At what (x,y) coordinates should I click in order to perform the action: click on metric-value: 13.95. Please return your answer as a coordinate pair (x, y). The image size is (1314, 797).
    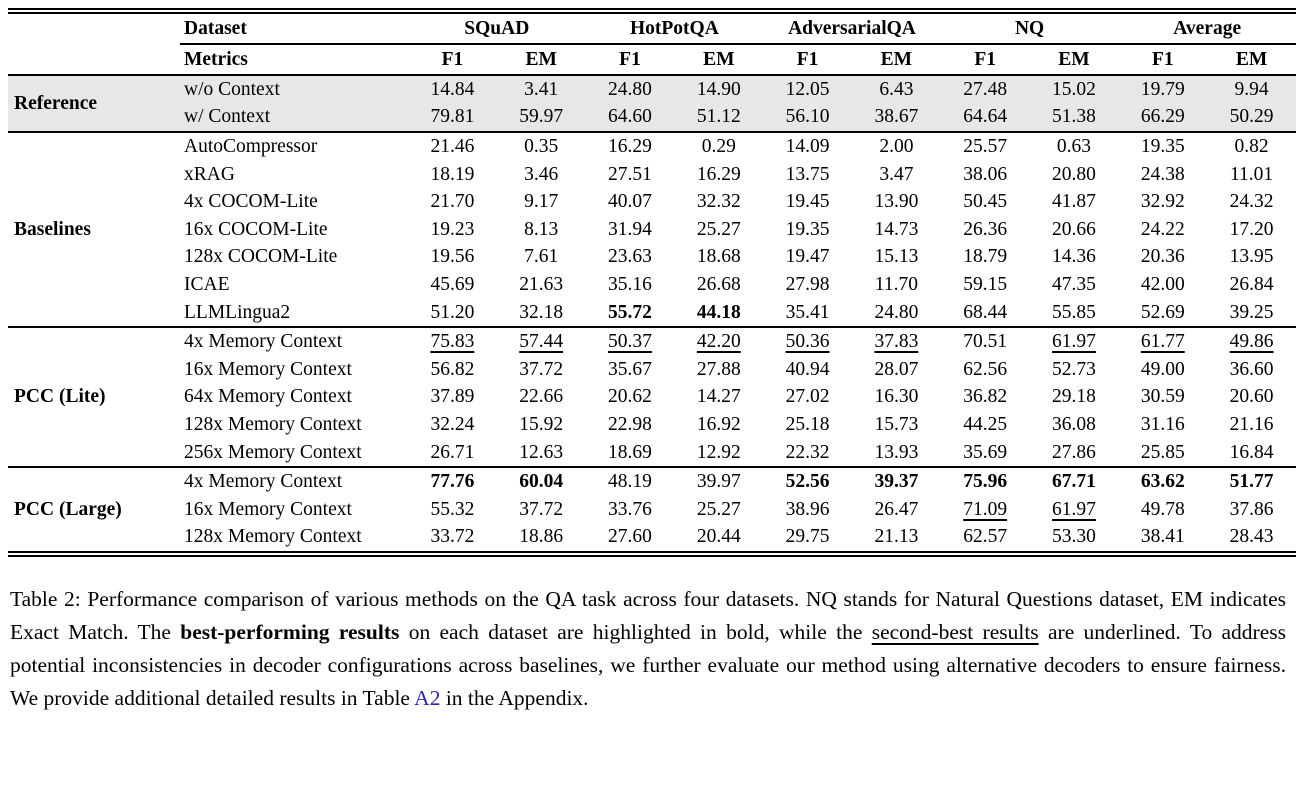
    Looking at the image, I should click on (1251, 257).